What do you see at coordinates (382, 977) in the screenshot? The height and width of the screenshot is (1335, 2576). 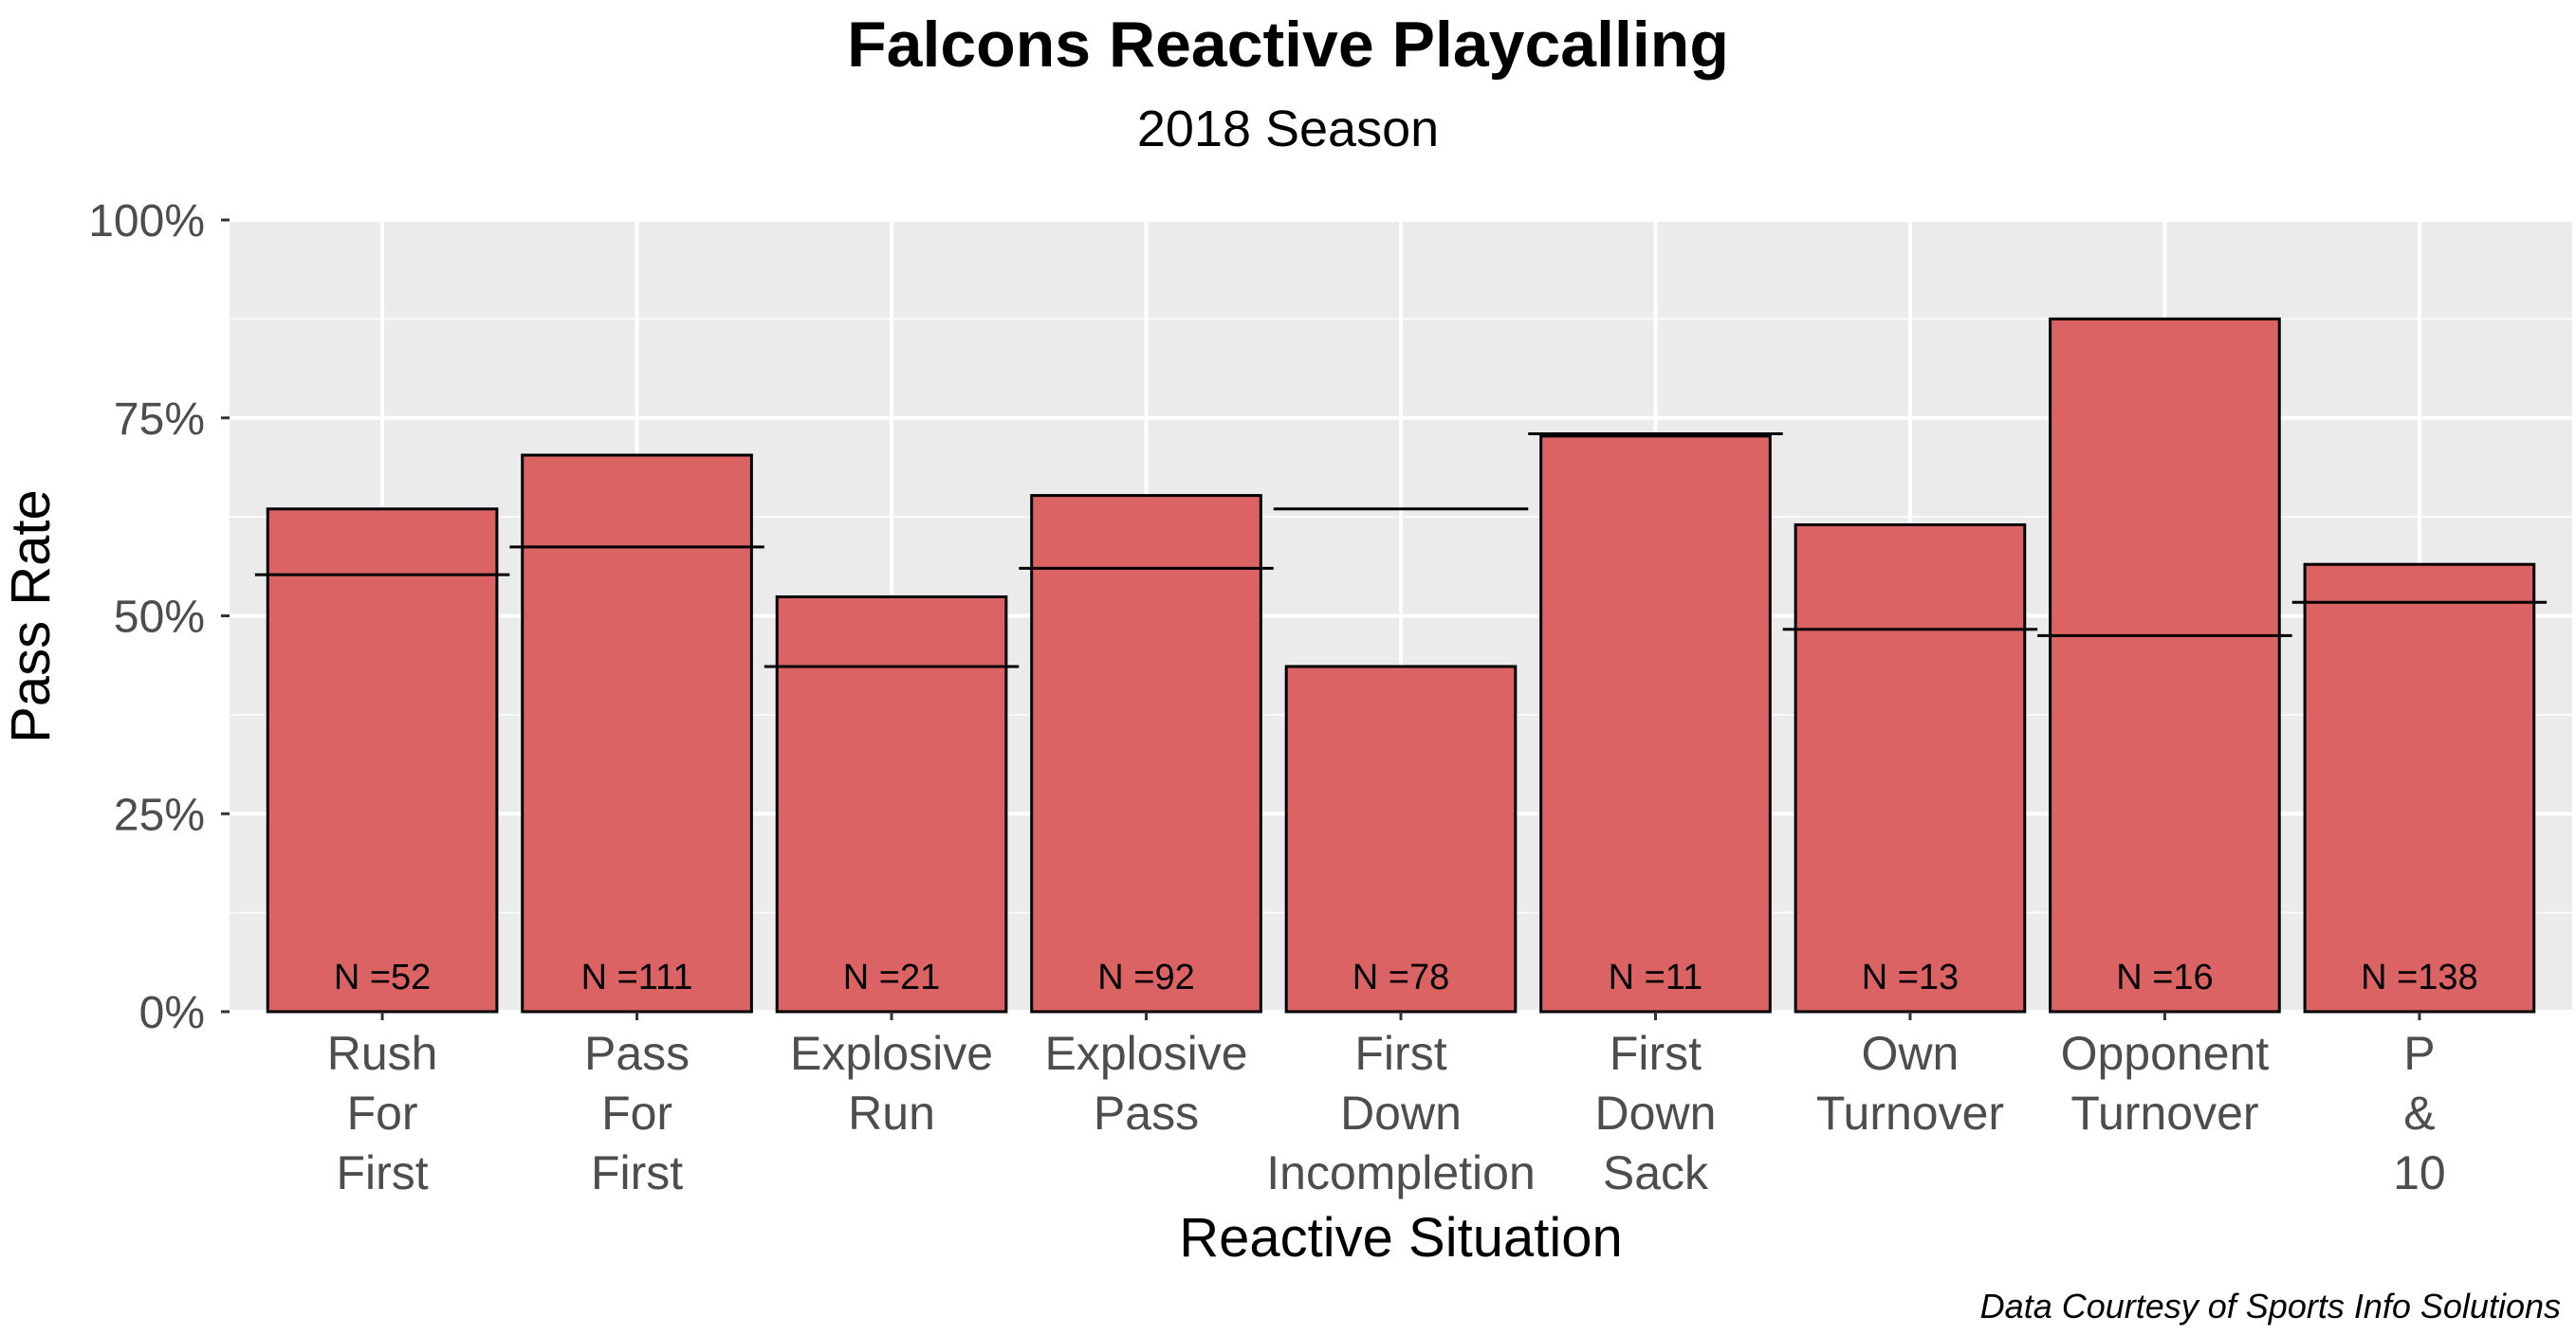 I see `n-label: N =52` at bounding box center [382, 977].